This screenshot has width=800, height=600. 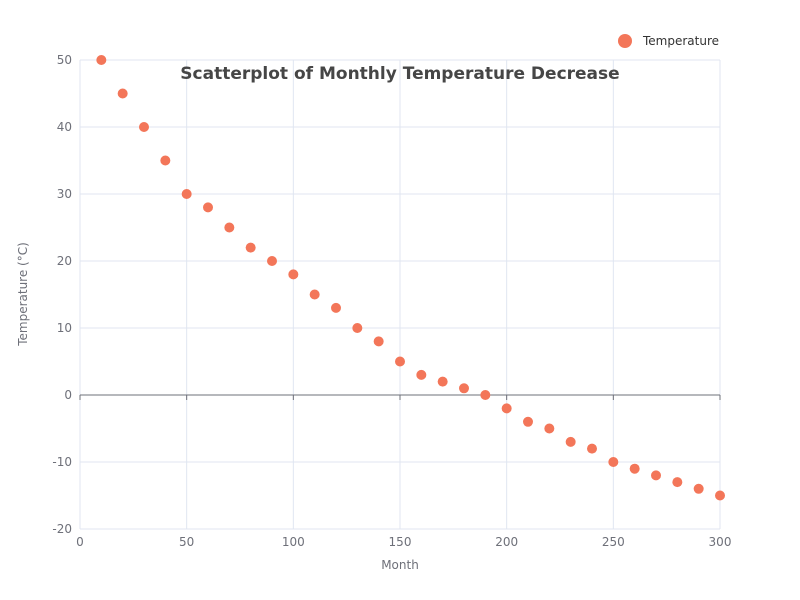 What do you see at coordinates (613, 542) in the screenshot?
I see `x-tick-label: 250` at bounding box center [613, 542].